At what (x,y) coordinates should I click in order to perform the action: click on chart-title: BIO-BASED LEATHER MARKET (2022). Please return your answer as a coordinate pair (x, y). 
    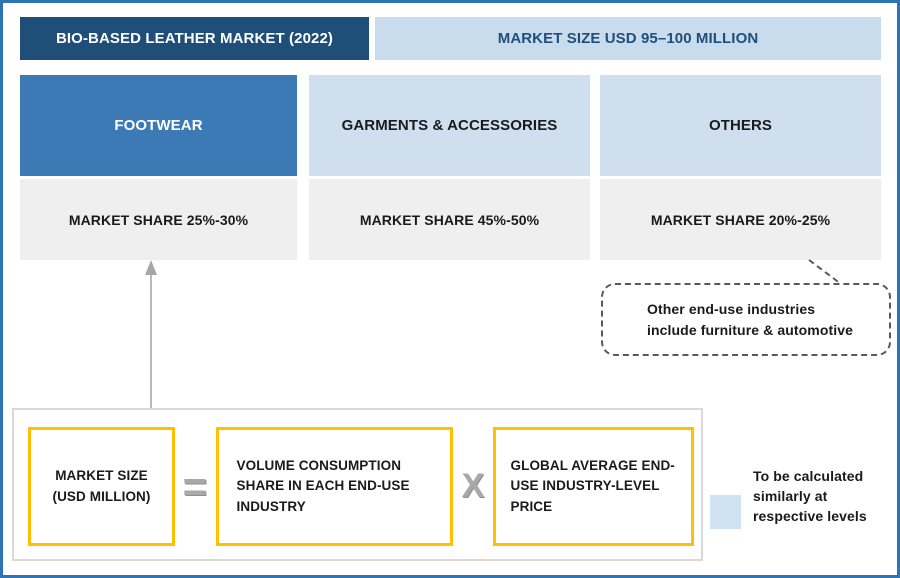
    Looking at the image, I should click on (194, 38).